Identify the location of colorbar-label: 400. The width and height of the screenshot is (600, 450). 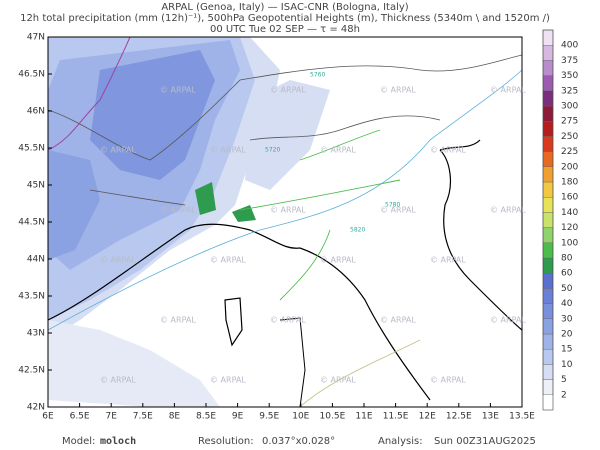
(569, 46).